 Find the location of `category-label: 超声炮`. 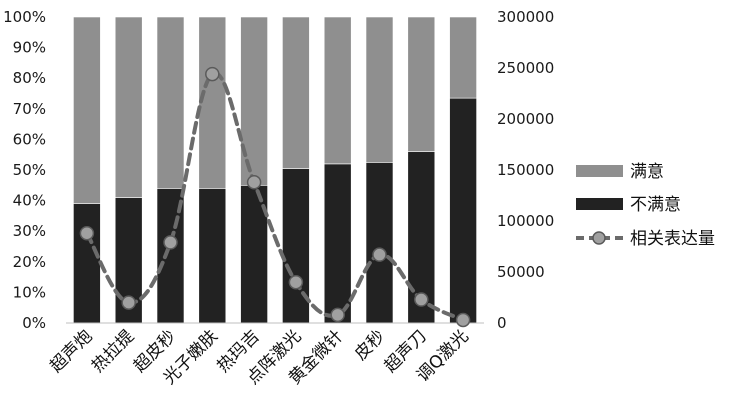

category-label: 超声炮 is located at coordinates (71, 351).